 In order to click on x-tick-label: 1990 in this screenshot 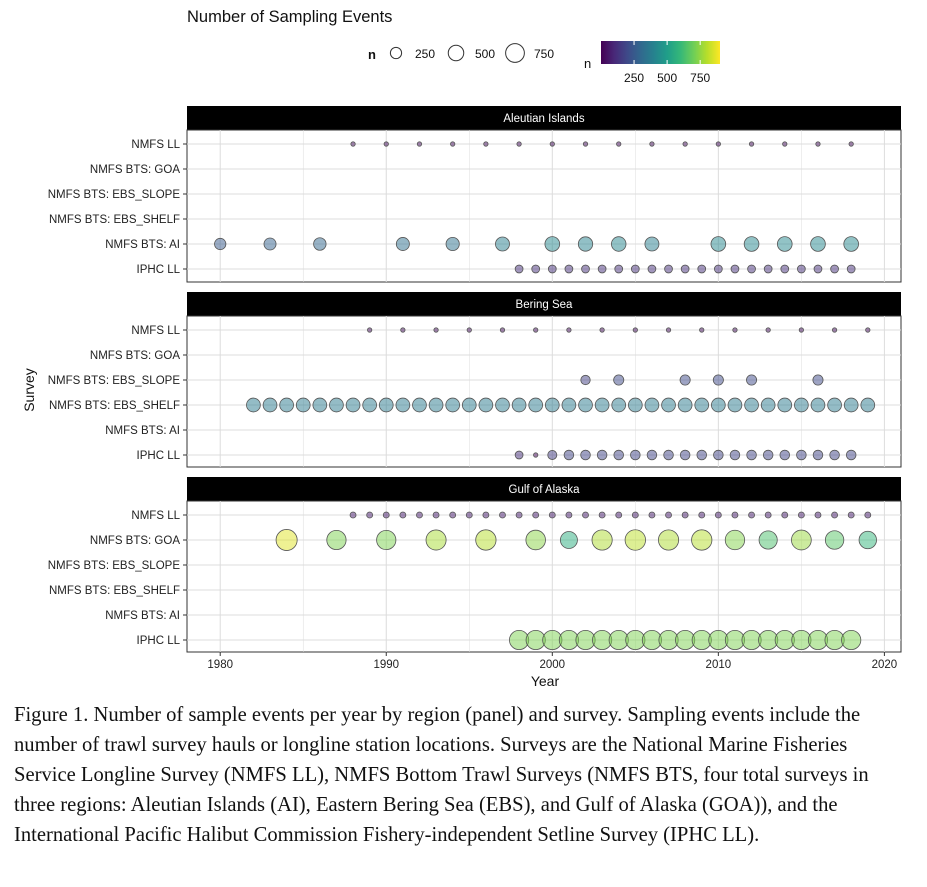, I will do `click(386, 665)`.